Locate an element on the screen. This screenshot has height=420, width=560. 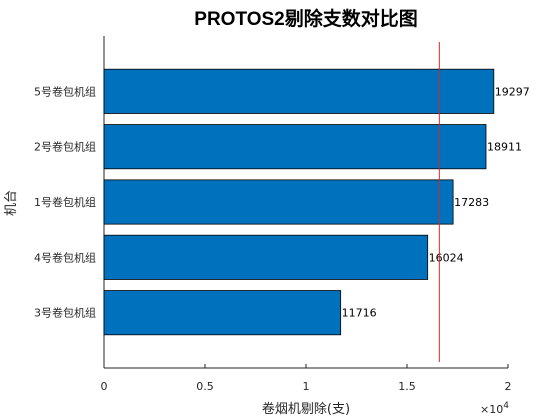
x-tick-label: 1.5 is located at coordinates (407, 386).